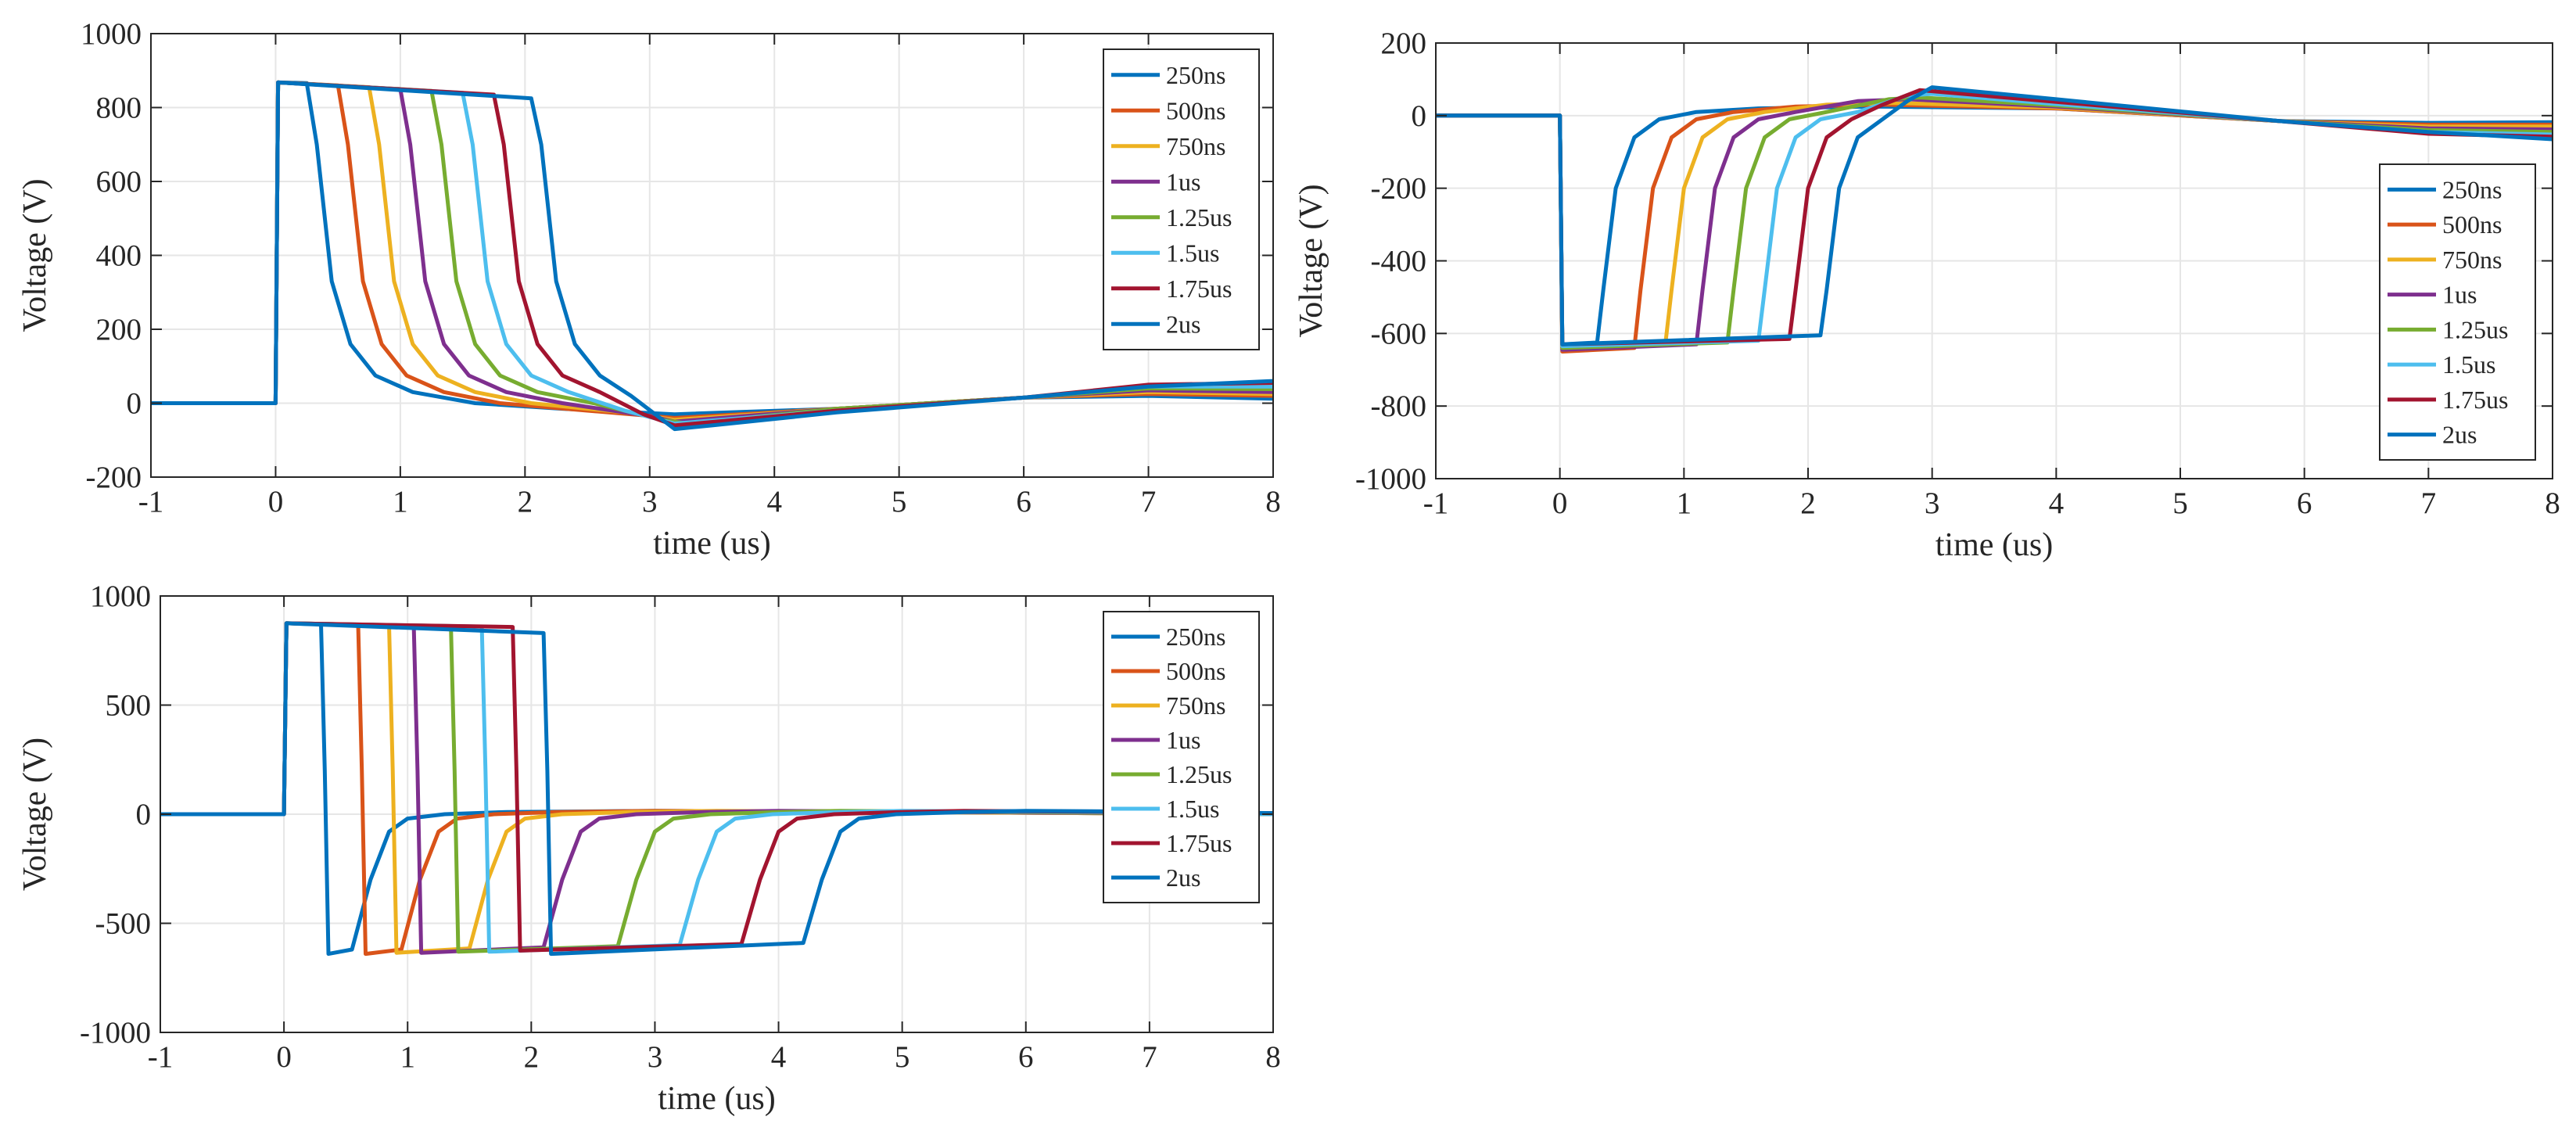  What do you see at coordinates (1399, 406) in the screenshot?
I see `y-tick-label: -800` at bounding box center [1399, 406].